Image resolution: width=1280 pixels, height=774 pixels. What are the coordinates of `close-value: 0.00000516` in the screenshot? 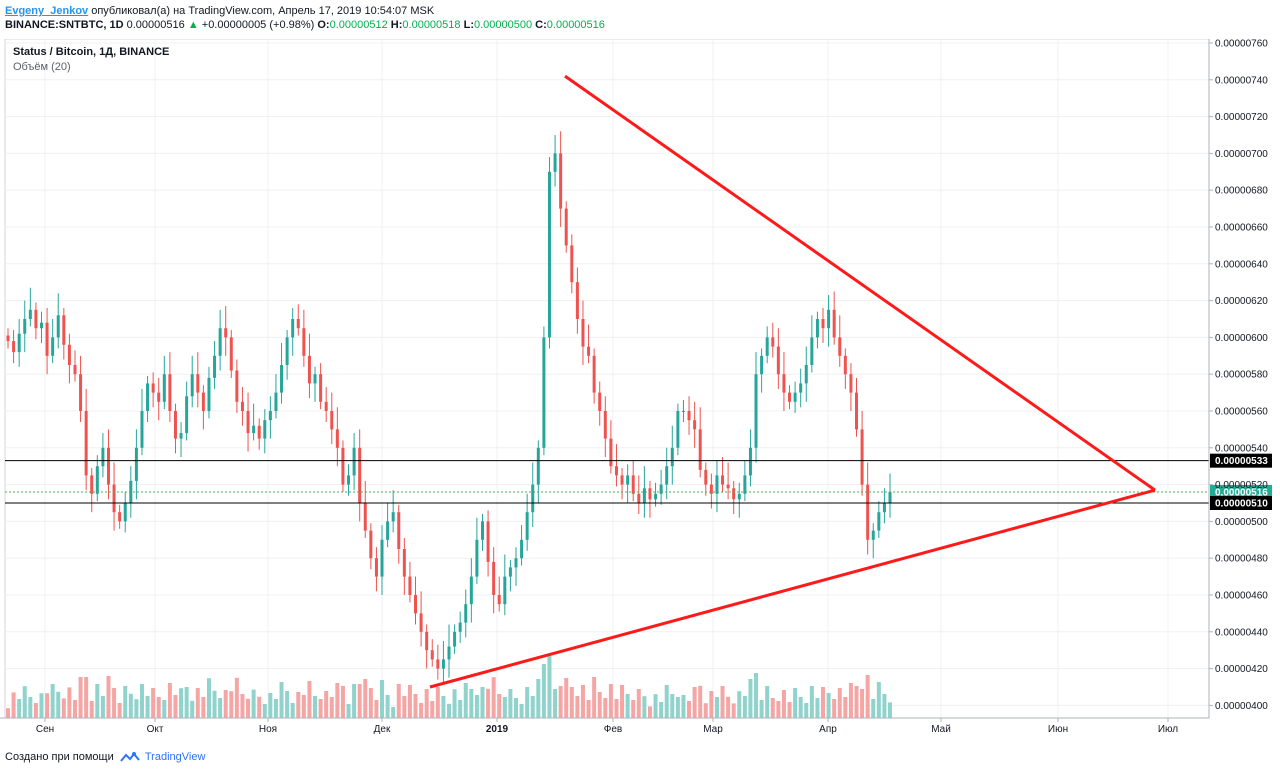 It's located at (575, 25).